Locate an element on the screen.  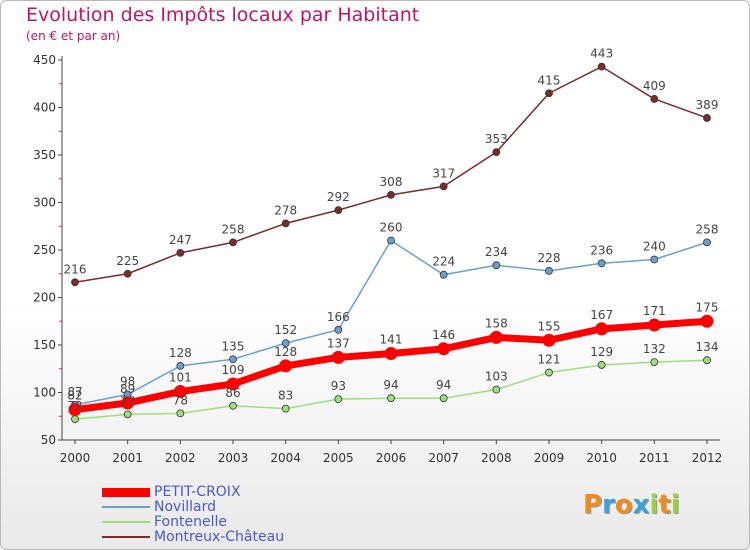
data-label-montreux-ch-teau: 308 is located at coordinates (391, 182).